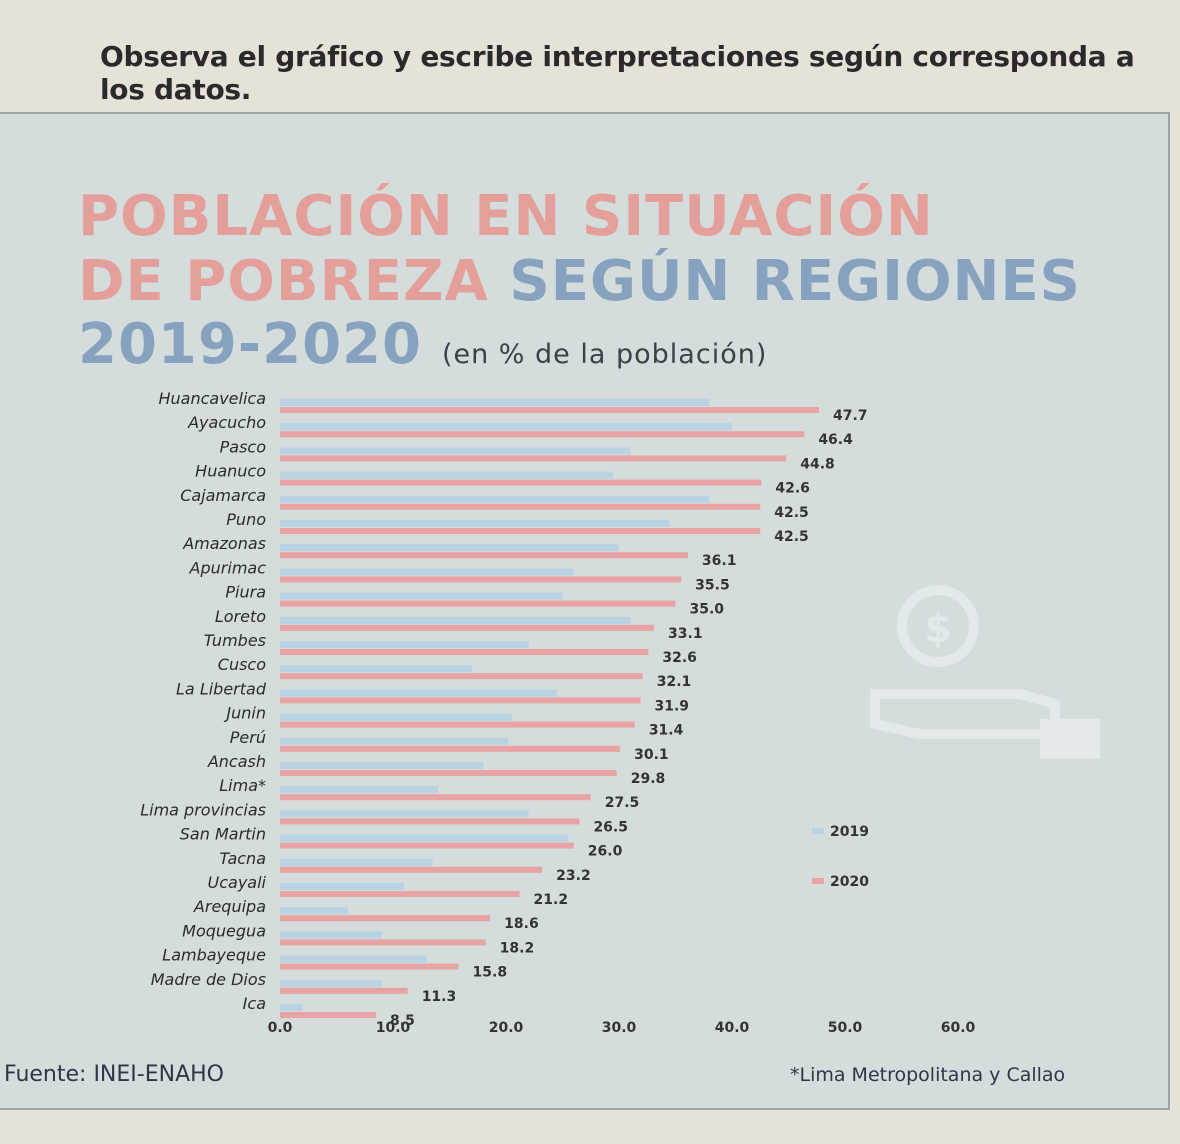  What do you see at coordinates (396, 717) in the screenshot?
I see `bar-2019-junin` at bounding box center [396, 717].